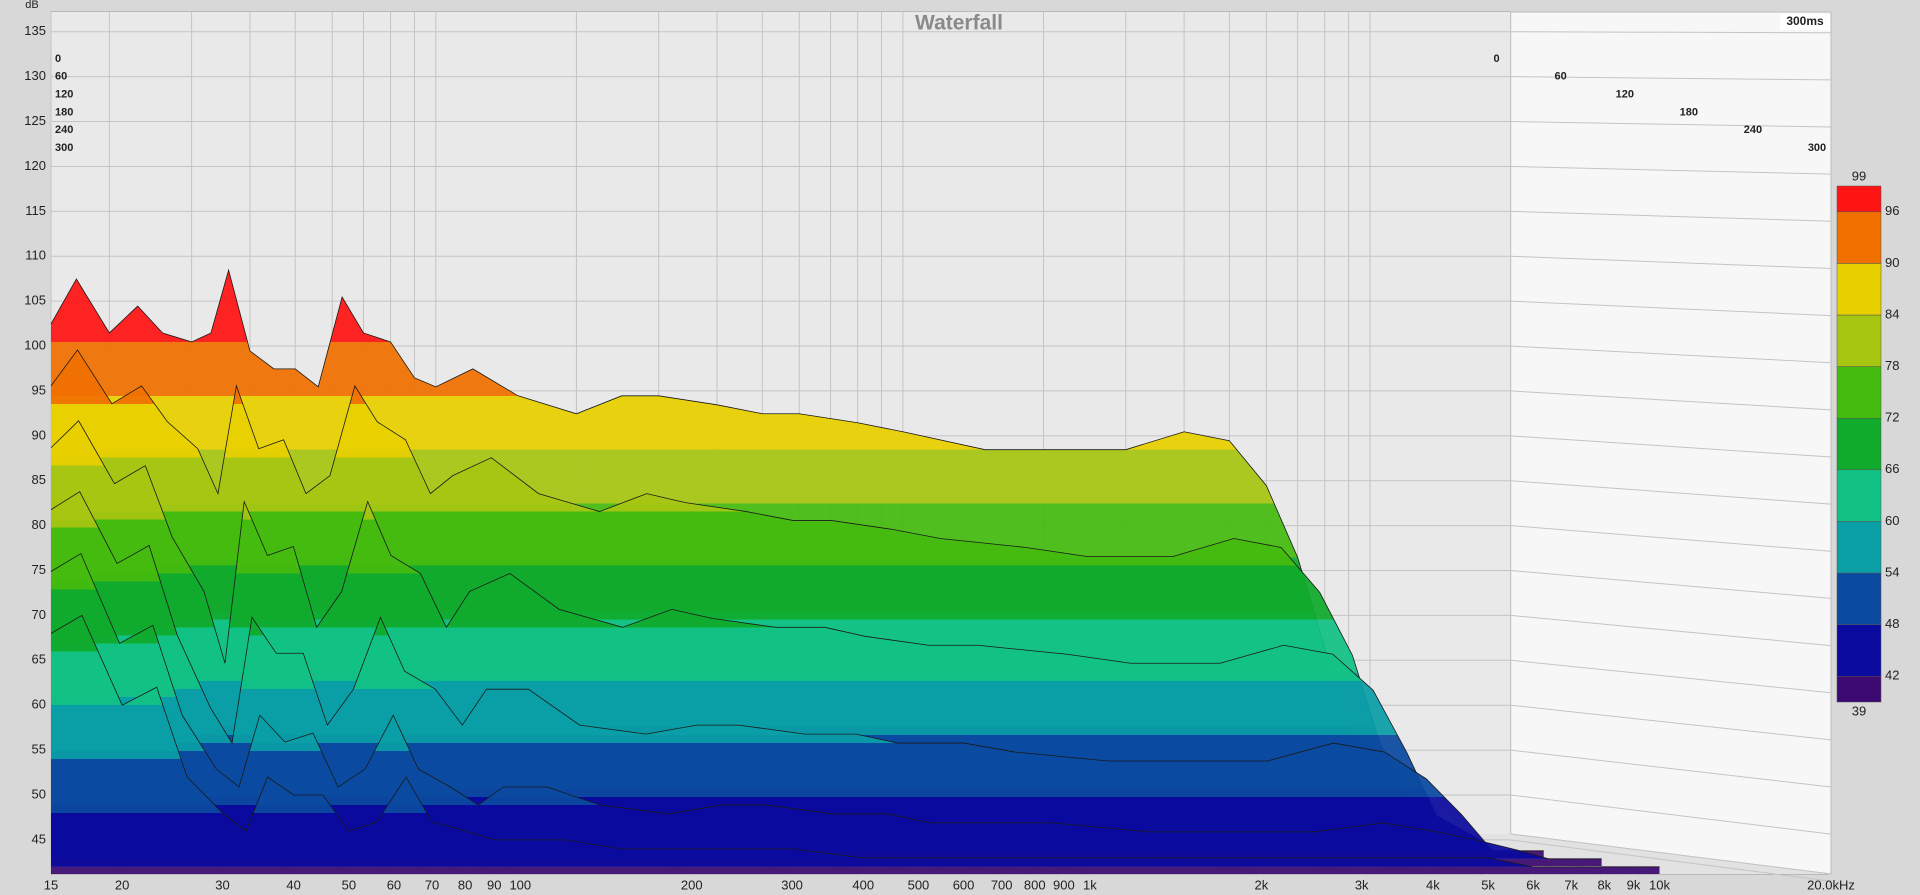  What do you see at coordinates (1859, 710) in the screenshot?
I see `colorbar-label: 39` at bounding box center [1859, 710].